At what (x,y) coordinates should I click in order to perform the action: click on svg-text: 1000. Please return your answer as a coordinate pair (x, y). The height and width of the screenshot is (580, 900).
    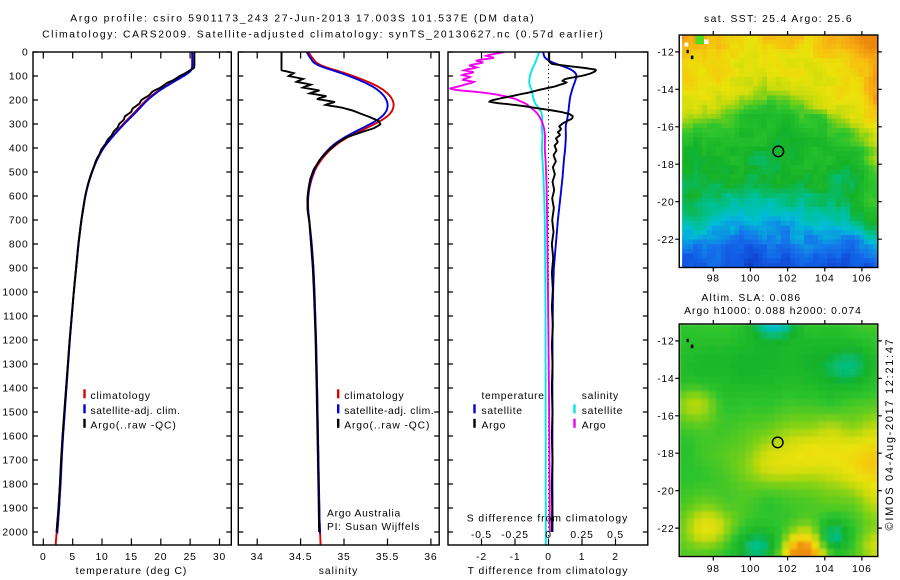
    Looking at the image, I should click on (15, 293).